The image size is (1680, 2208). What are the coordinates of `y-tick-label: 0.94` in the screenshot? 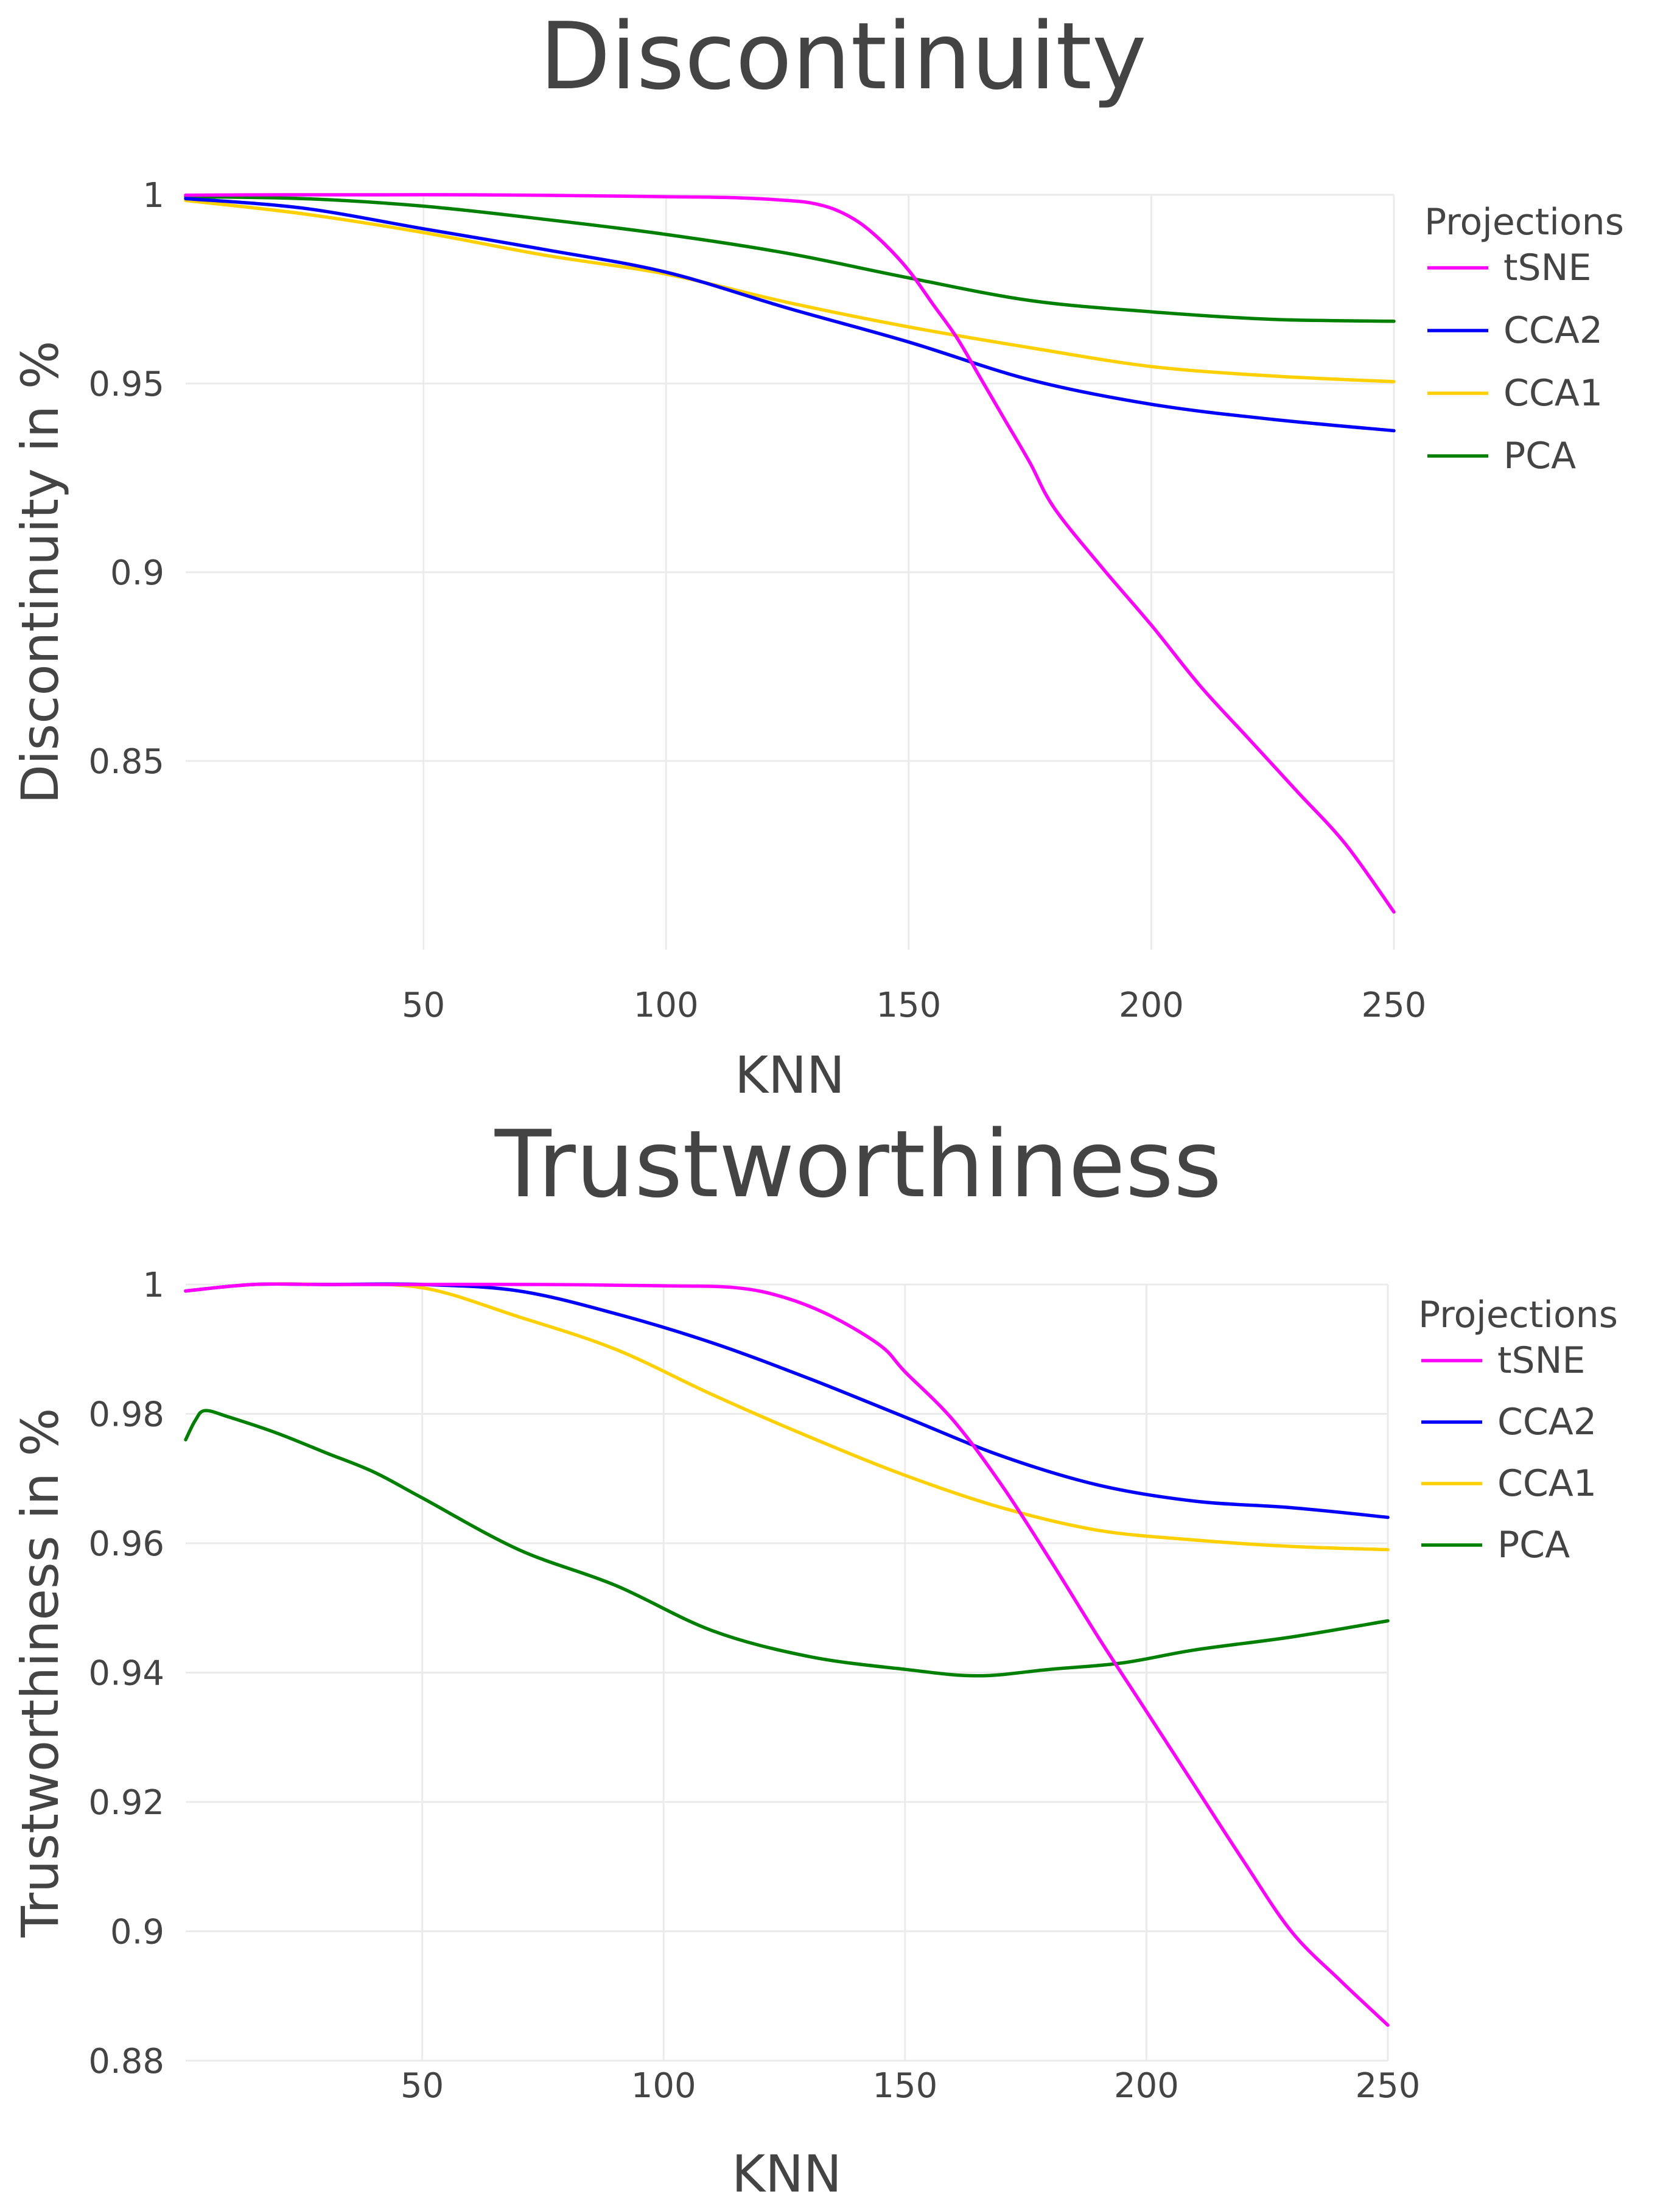 It's located at (126, 1674).